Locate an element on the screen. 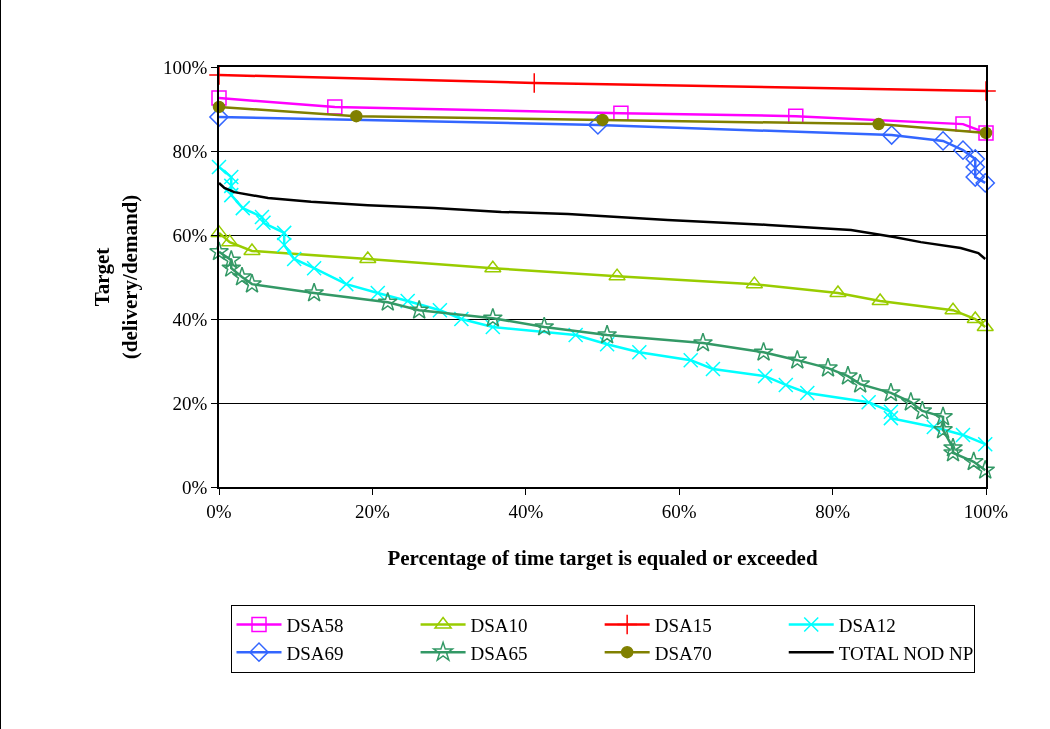 The image size is (1050, 729). legend-label: DSA58 is located at coordinates (315, 625).